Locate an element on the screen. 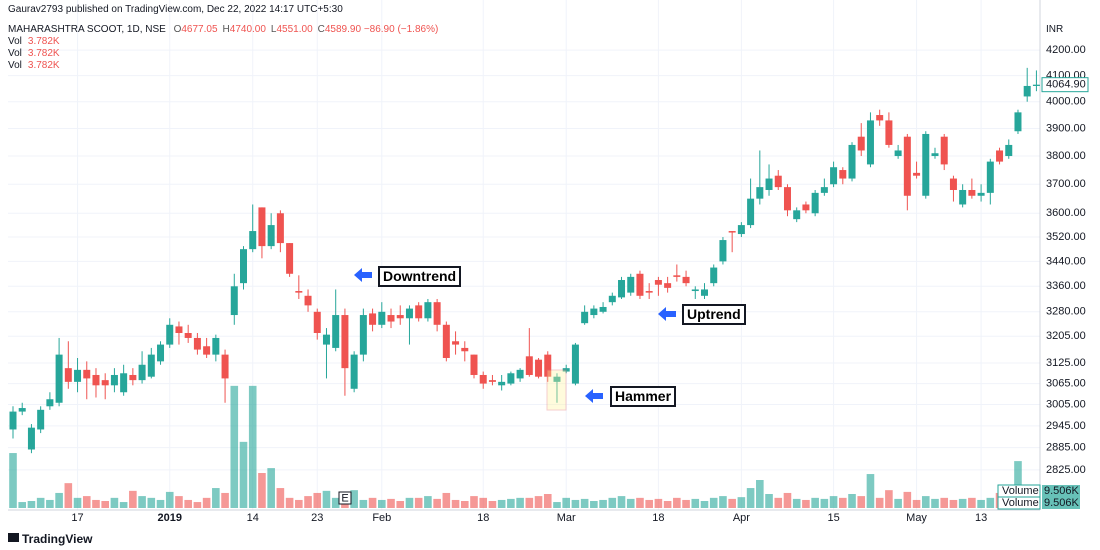 The height and width of the screenshot is (550, 1100). vol-value: 3.782K is located at coordinates (43, 65).